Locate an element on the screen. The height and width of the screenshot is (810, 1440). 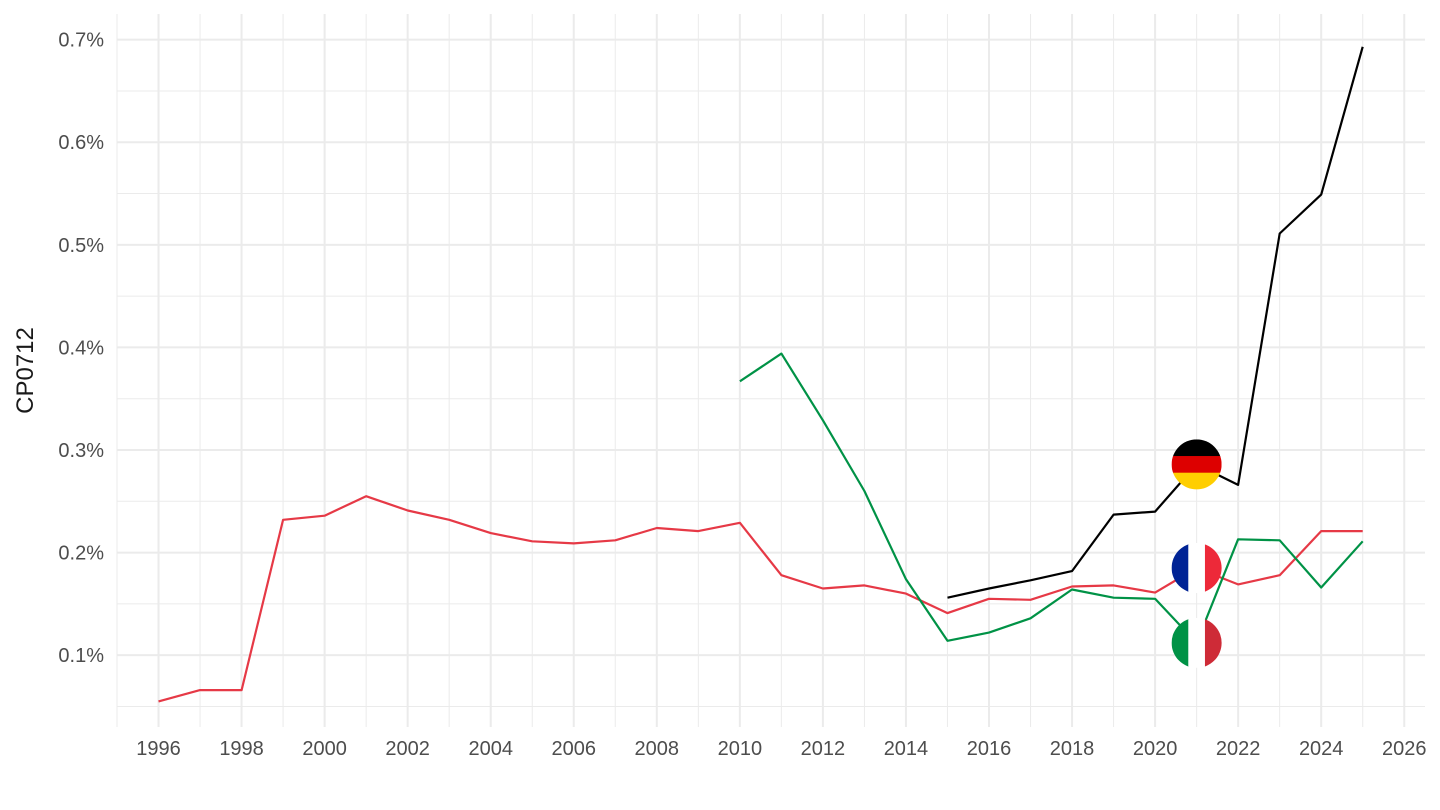
flag-italy-white-stripe is located at coordinates (1197, 642).